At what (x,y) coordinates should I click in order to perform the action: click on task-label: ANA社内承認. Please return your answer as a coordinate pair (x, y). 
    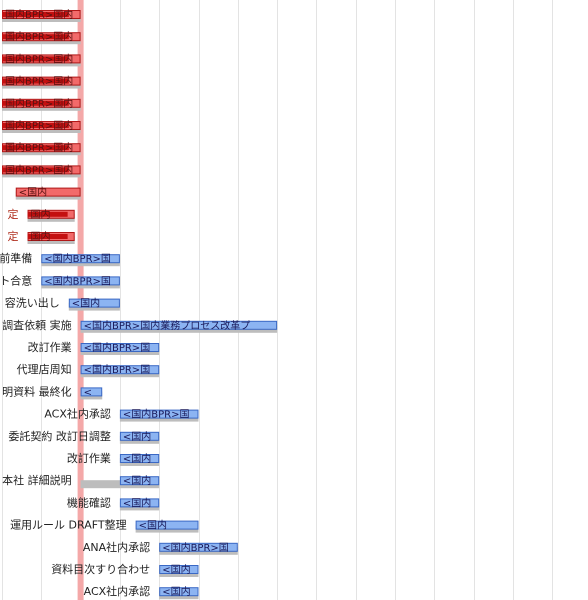
    Looking at the image, I should click on (116, 547).